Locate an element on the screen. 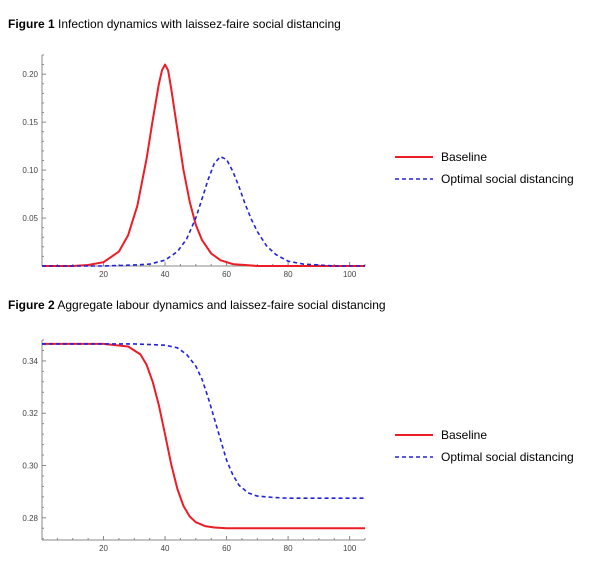  chart-1-x-tick-label: 100 is located at coordinates (350, 274).